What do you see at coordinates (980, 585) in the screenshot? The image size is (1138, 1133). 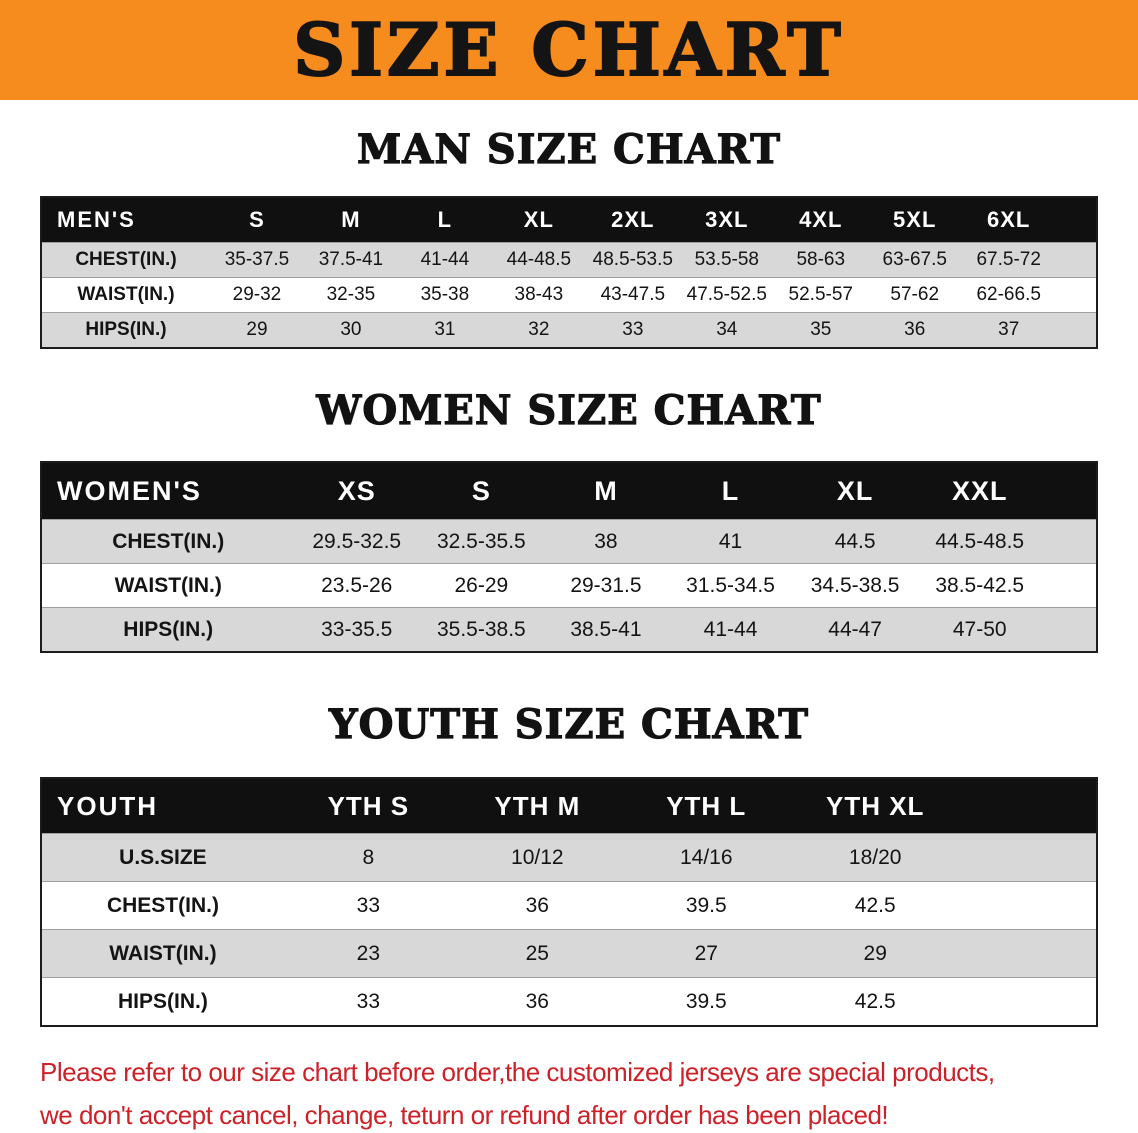 I see `size-value-cell: 38.5-42.5` at bounding box center [980, 585].